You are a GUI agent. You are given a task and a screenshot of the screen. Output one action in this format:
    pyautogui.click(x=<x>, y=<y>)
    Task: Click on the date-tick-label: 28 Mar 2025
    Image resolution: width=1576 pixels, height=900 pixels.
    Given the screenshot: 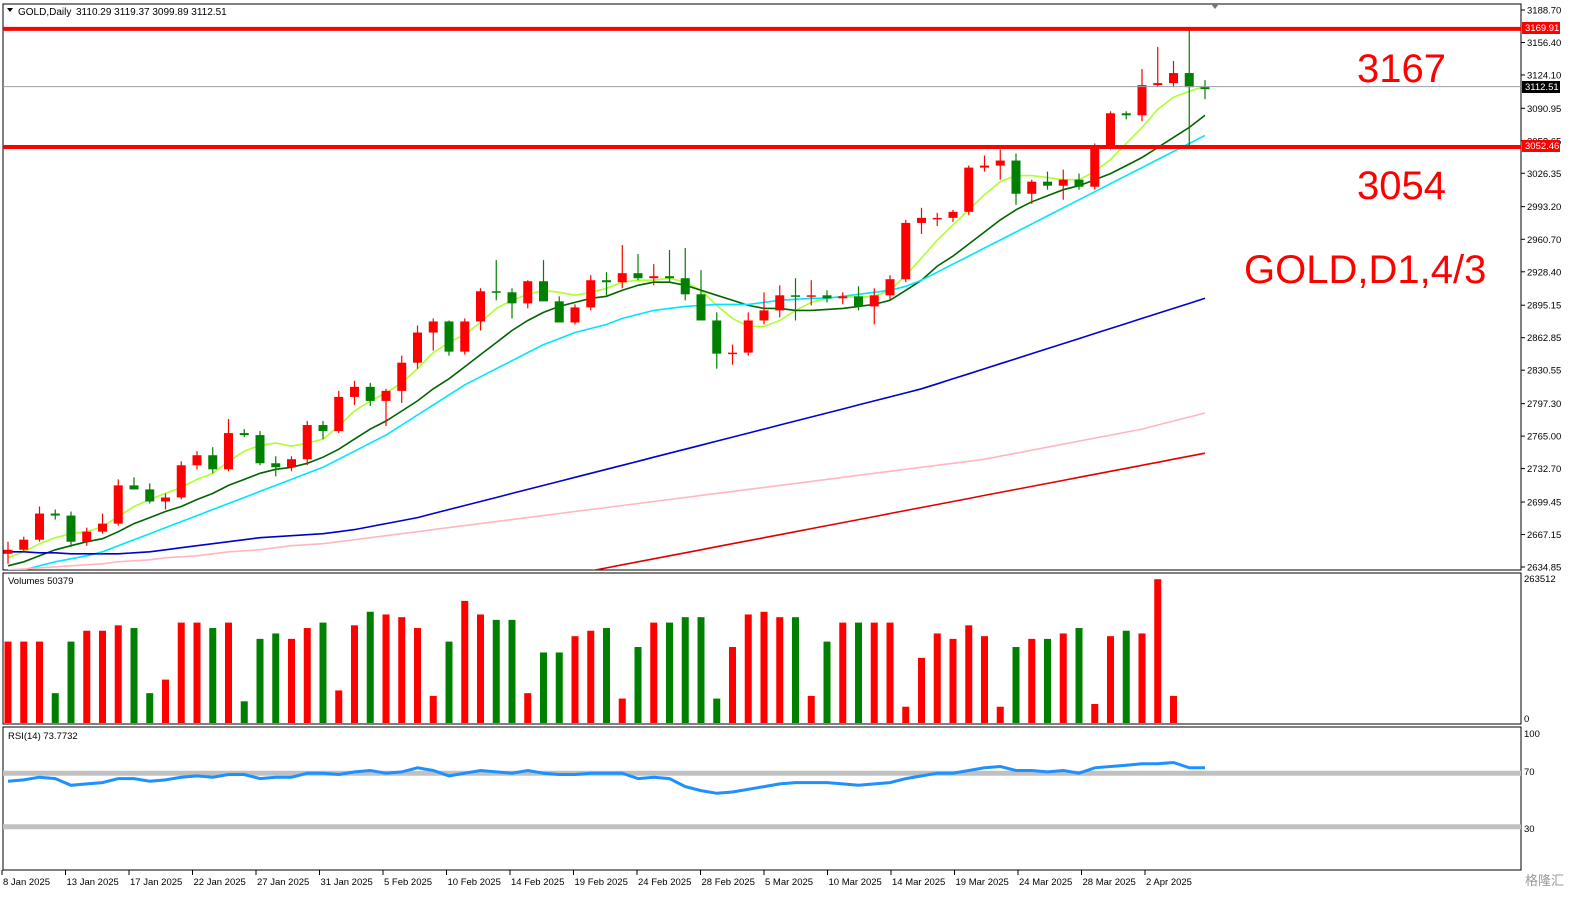 What is the action you would take?
    pyautogui.click(x=1109, y=882)
    